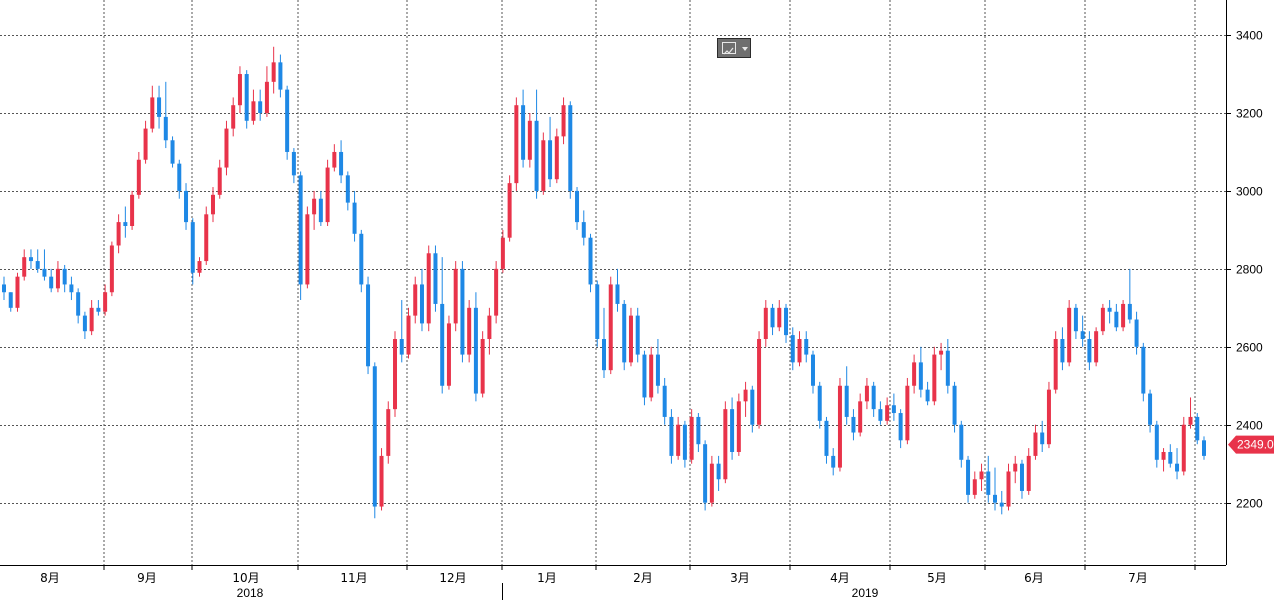  I want to click on line-chart-icon, so click(729, 48).